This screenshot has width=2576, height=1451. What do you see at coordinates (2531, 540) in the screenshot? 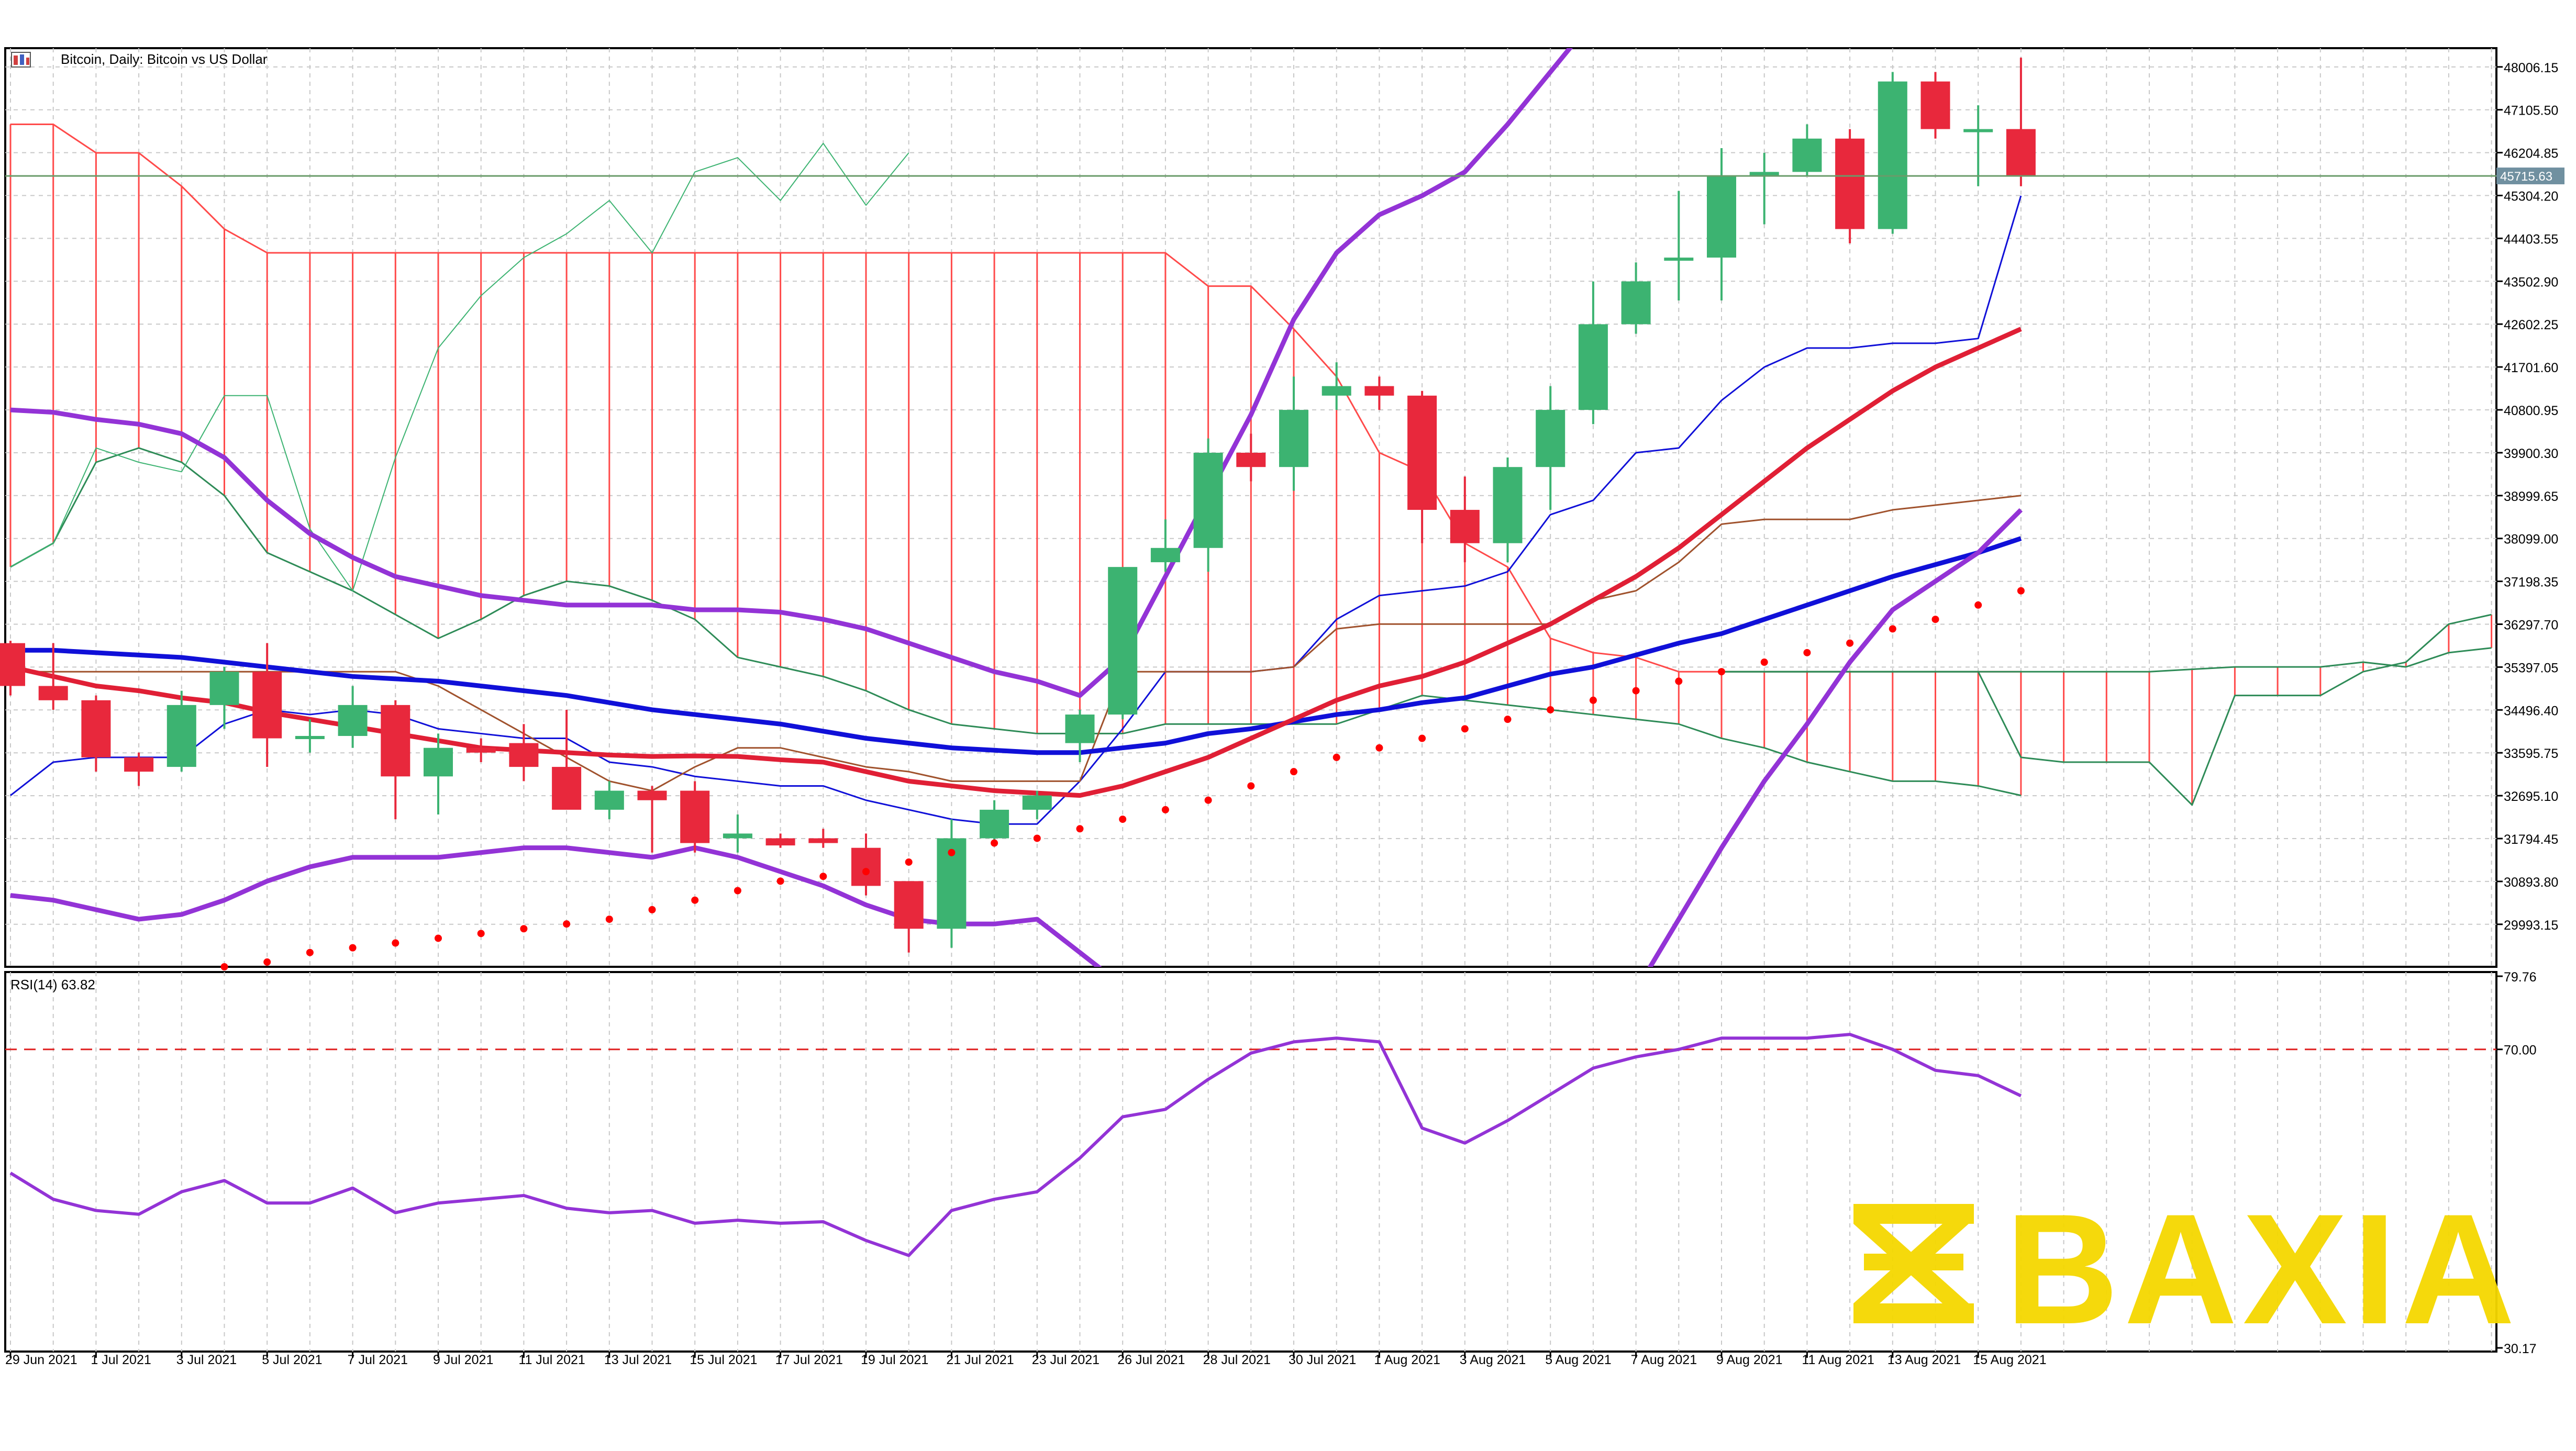
I see `price-tick-label: 38099.00` at bounding box center [2531, 540].